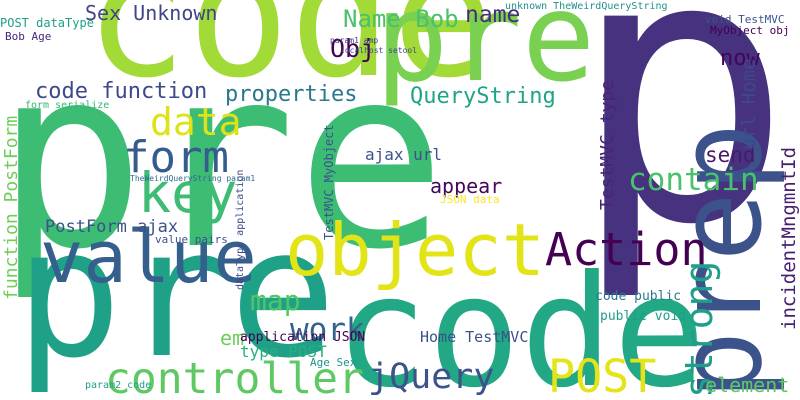 Image resolution: width=800 pixels, height=400 pixels. Describe the element at coordinates (466, 186) in the screenshot. I see `word: appear` at that location.